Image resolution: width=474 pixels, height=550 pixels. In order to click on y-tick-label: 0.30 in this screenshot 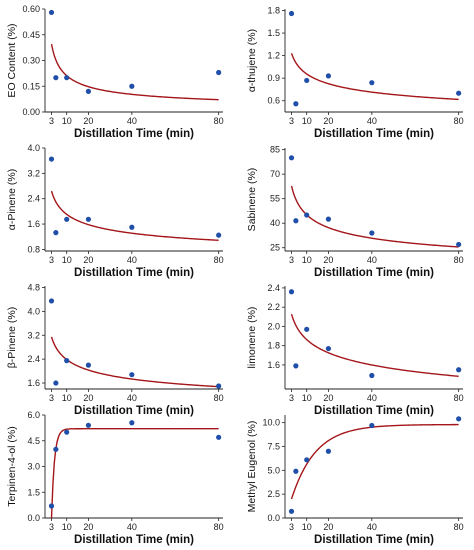, I will do `click(31, 61)`.